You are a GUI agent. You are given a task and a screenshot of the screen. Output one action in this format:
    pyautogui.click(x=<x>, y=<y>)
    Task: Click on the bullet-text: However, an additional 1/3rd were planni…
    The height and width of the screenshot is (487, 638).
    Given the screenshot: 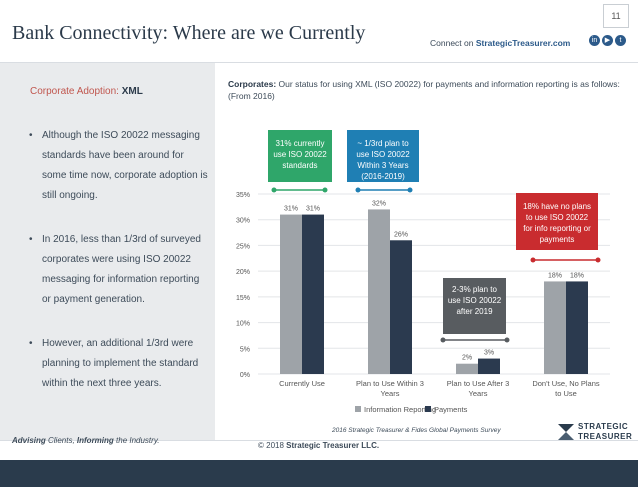 What is the action you would take?
    pyautogui.click(x=120, y=363)
    